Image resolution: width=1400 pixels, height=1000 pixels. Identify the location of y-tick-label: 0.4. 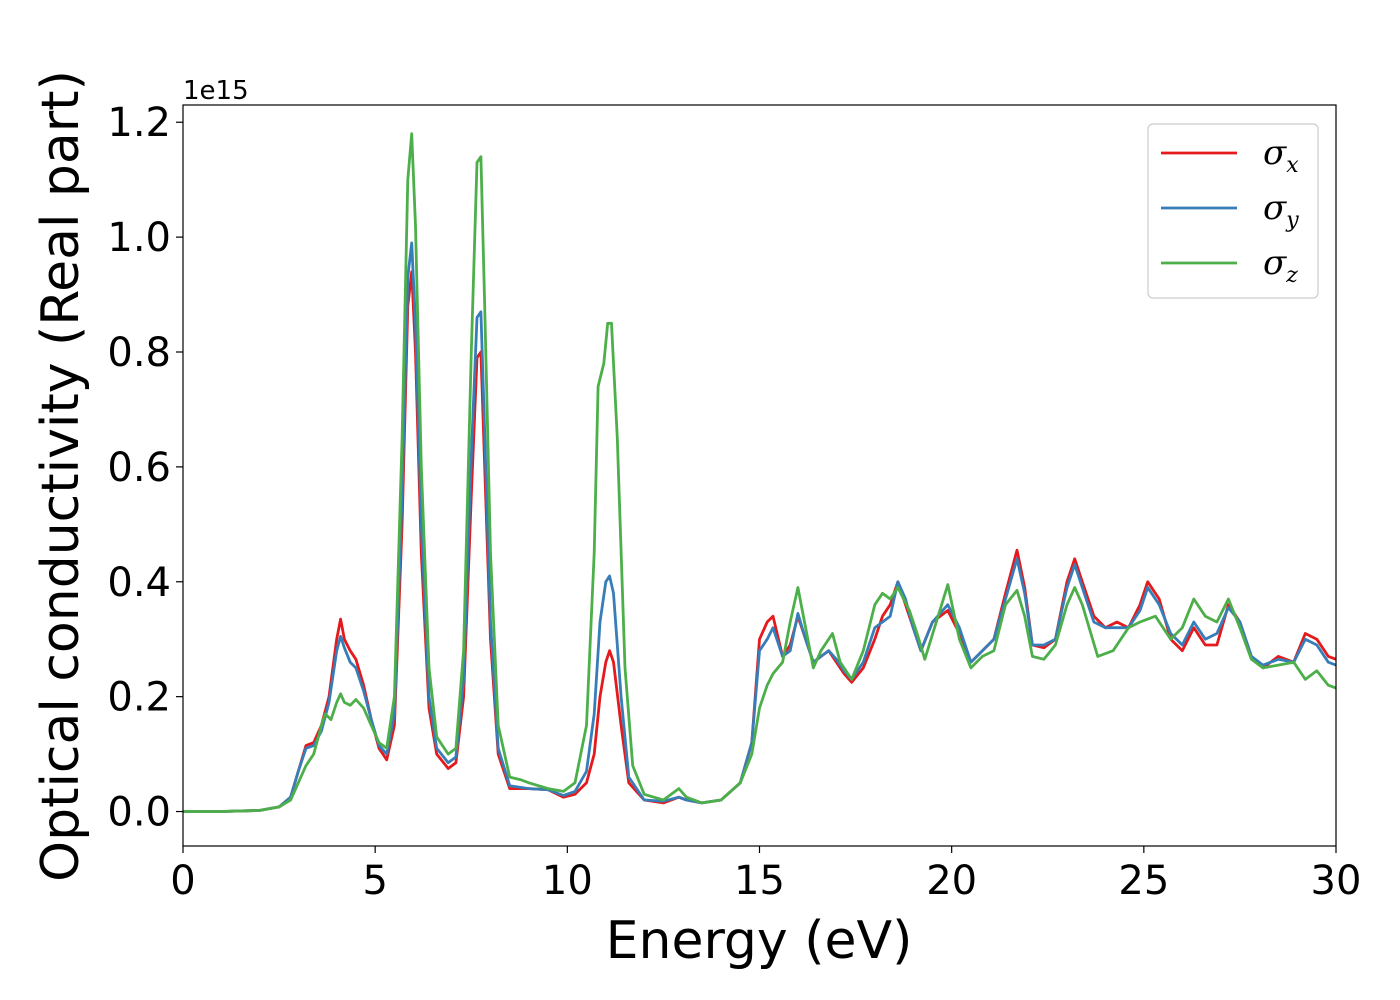
(139, 583).